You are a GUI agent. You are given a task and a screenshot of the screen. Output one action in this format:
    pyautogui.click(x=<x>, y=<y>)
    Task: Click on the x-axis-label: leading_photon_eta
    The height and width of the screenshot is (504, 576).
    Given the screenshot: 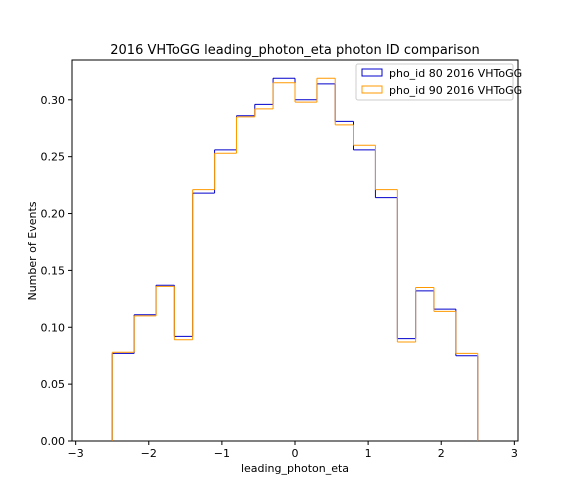 What is the action you would take?
    pyautogui.click(x=295, y=468)
    